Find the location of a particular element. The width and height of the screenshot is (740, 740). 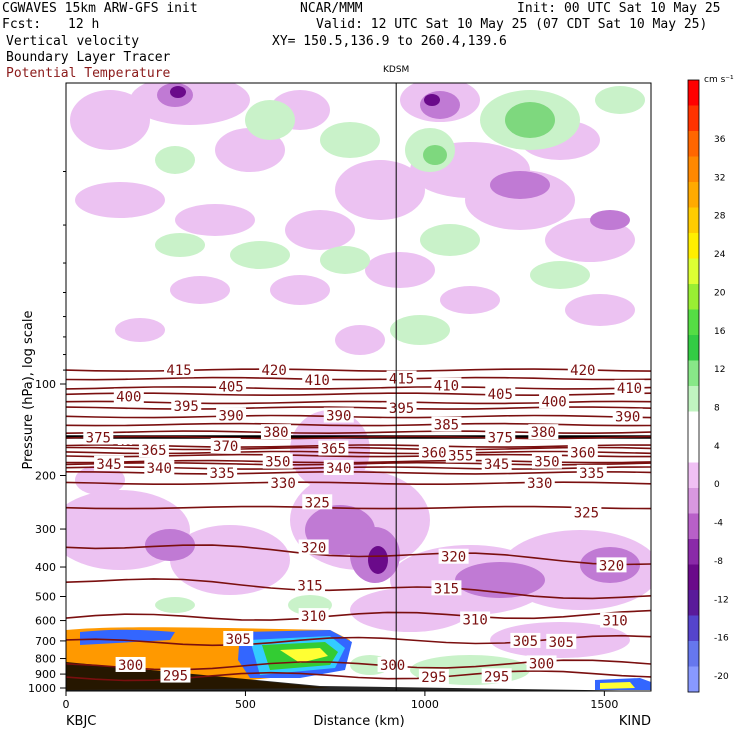

y-tick-label: 500 is located at coordinates (45, 596).